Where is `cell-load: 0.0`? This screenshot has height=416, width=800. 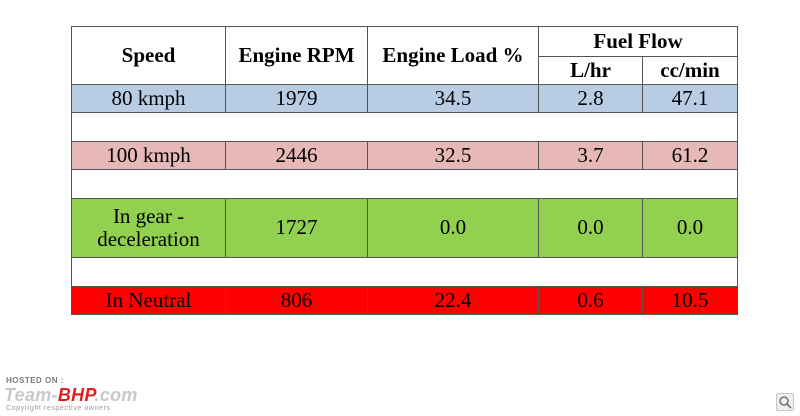
cell-load: 0.0 is located at coordinates (453, 228).